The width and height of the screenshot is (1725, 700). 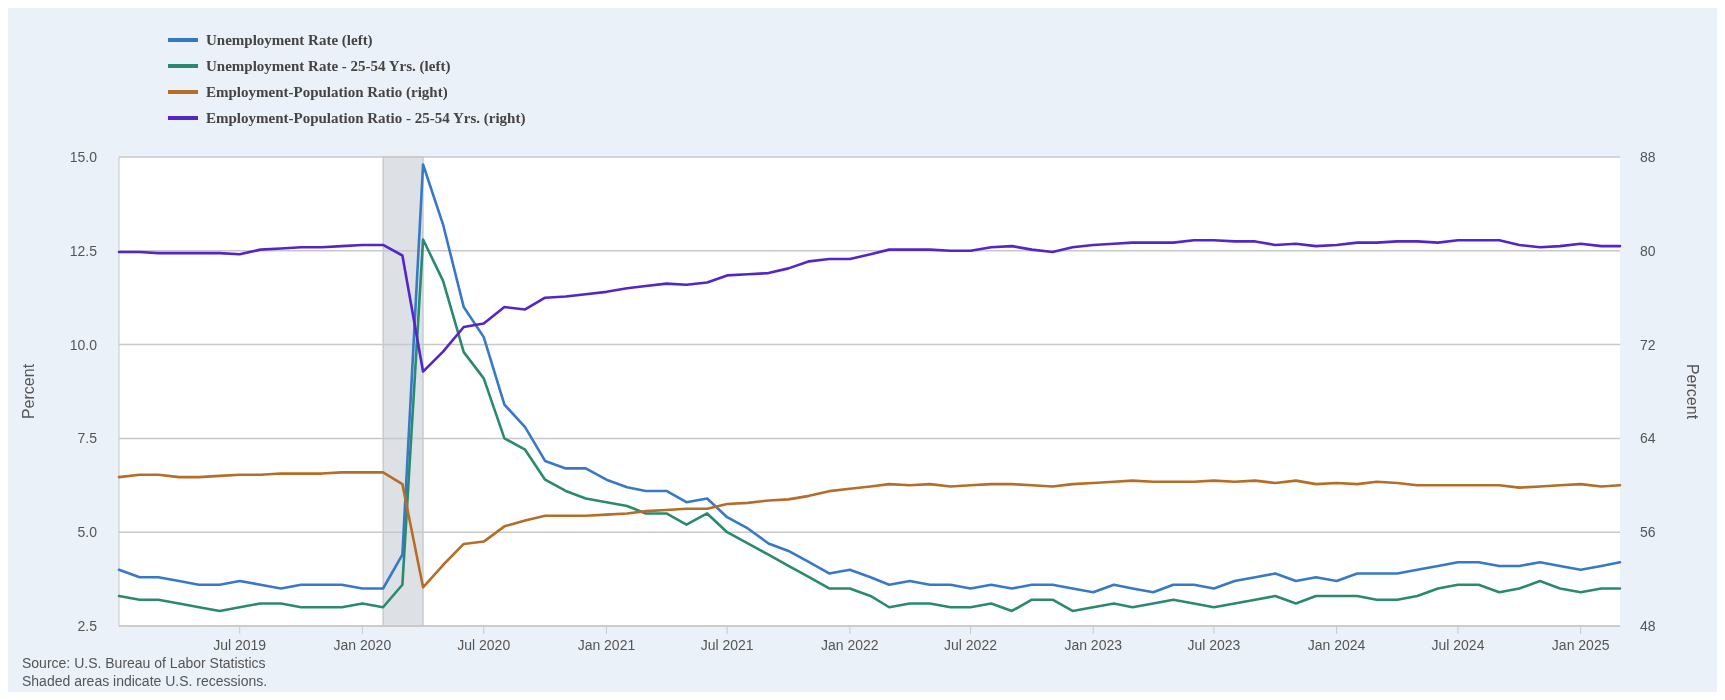 What do you see at coordinates (869, 530) in the screenshot?
I see `line-series` at bounding box center [869, 530].